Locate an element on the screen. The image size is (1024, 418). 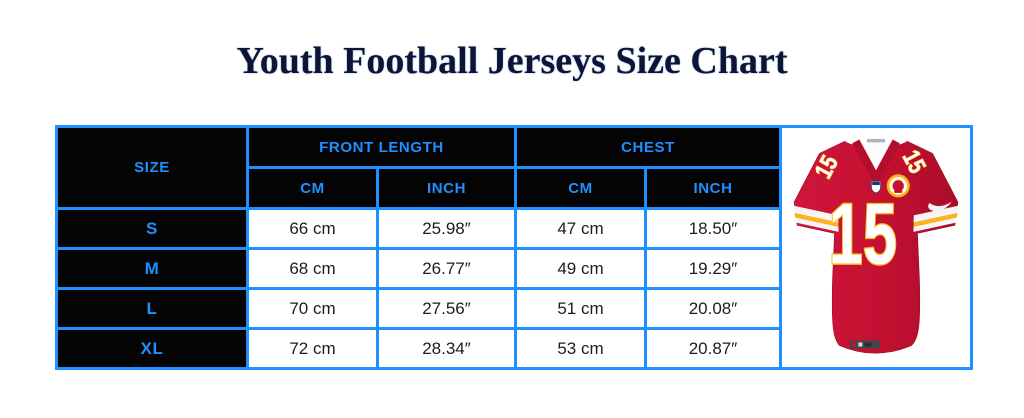
header-chest-inch: INCH is located at coordinates (713, 188).